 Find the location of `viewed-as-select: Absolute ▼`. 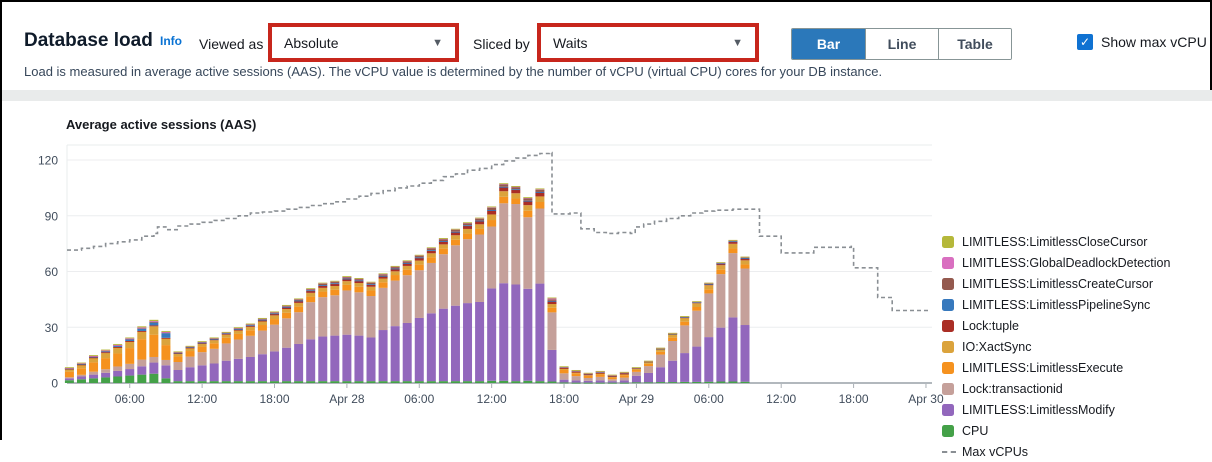

viewed-as-select: Absolute ▼ is located at coordinates (363, 42).